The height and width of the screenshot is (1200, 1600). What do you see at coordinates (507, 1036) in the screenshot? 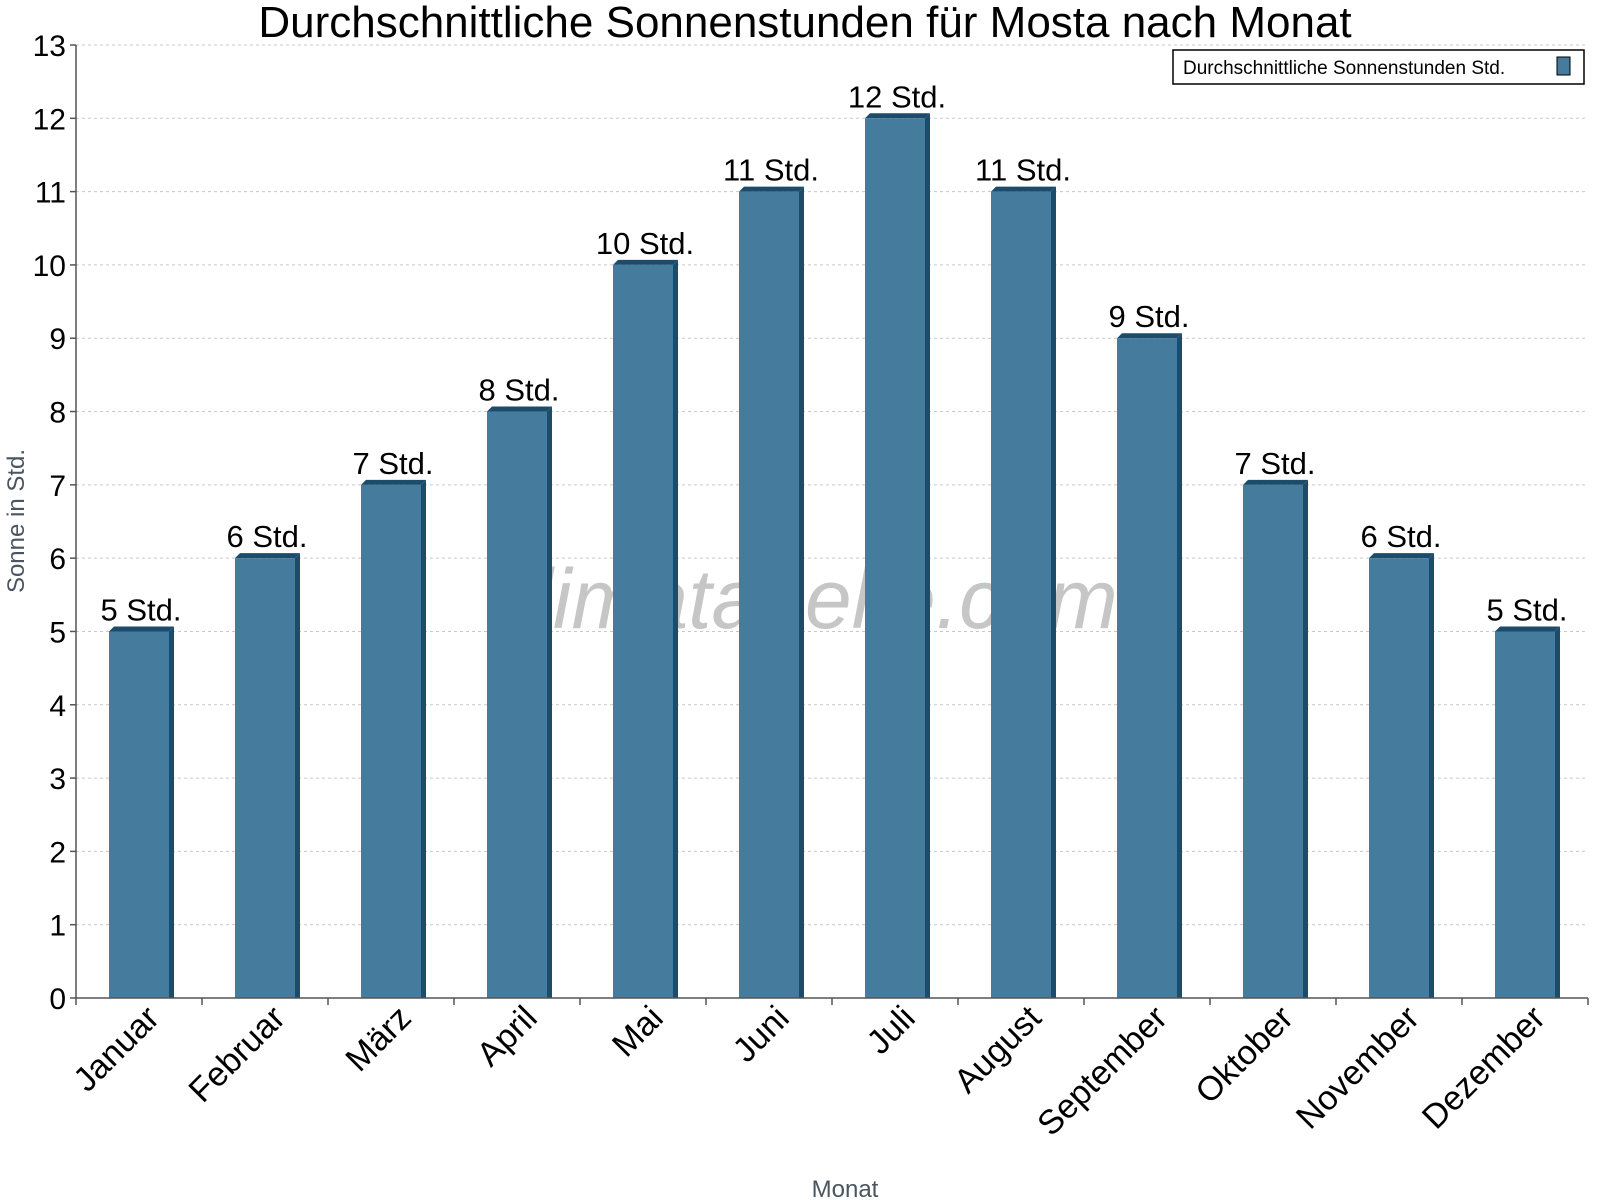
I see `x-tick-label: April` at bounding box center [507, 1036].